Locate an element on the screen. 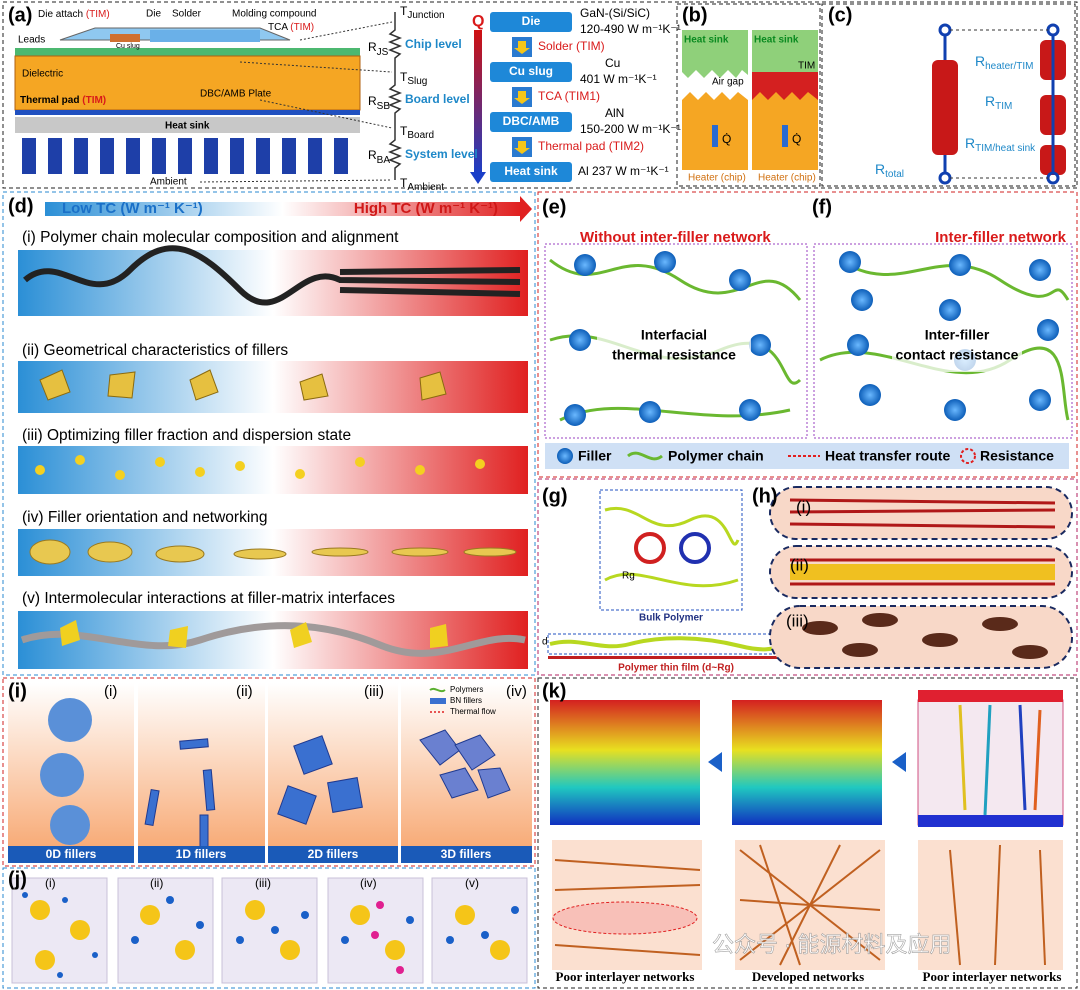 This screenshot has width=1080, height=990. panel-label: (i) is located at coordinates (17, 691).